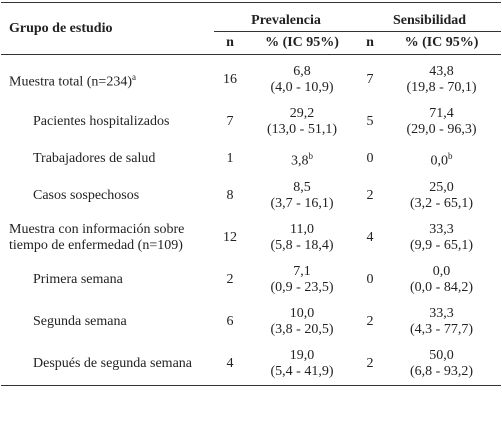 This screenshot has width=502, height=422. I want to click on percent-line: 50,0, so click(441, 356).